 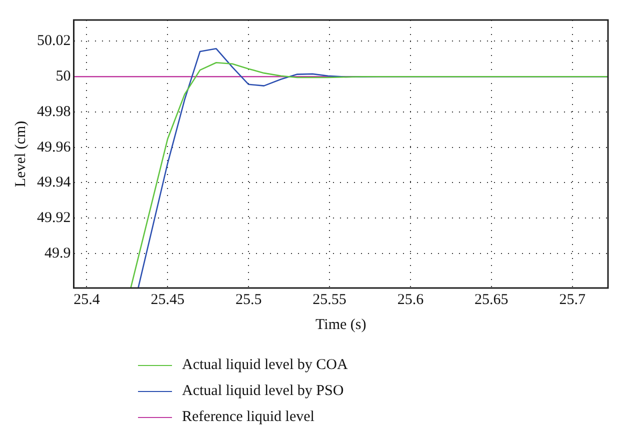 What do you see at coordinates (20, 154) in the screenshot?
I see `y-axis-title: Level (cm)` at bounding box center [20, 154].